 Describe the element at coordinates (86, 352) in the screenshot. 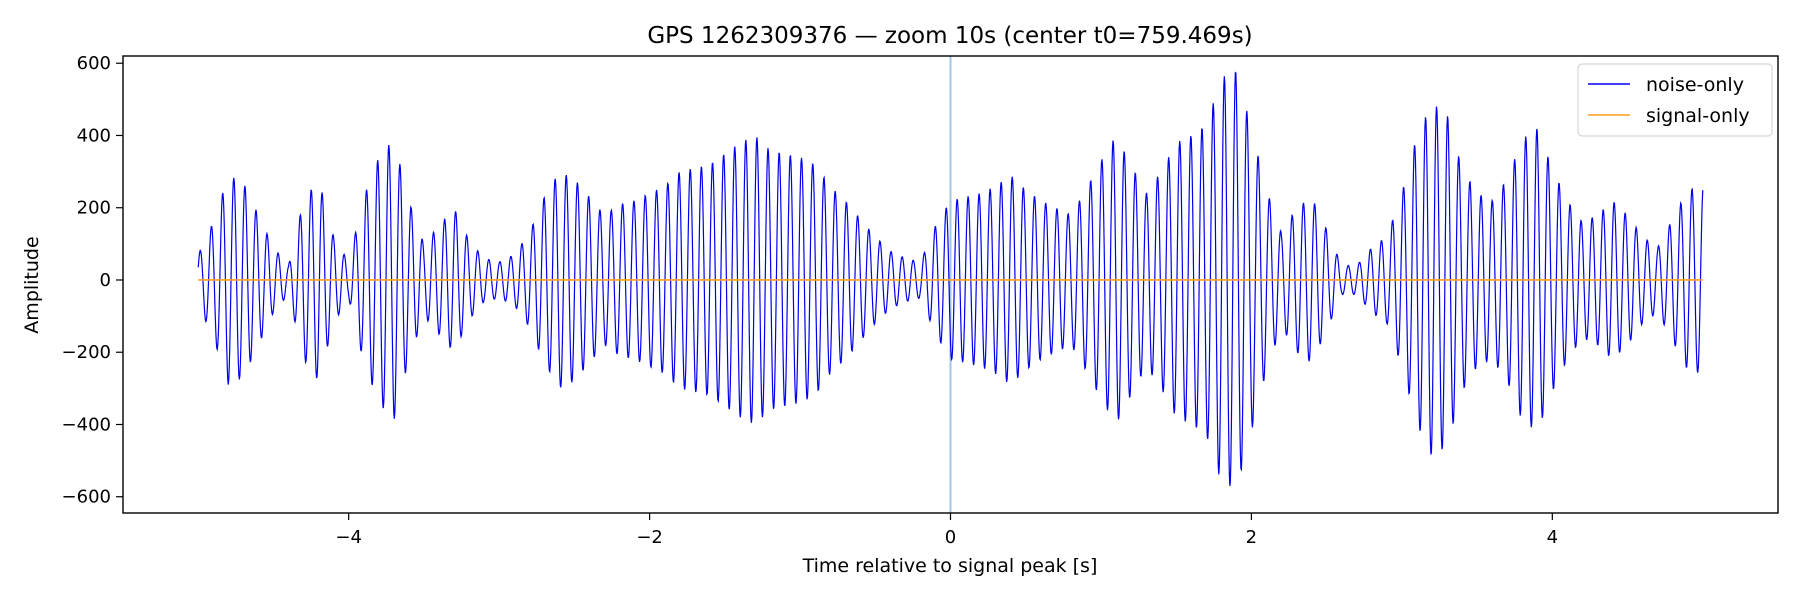

I see `y-tick-label: −200` at that location.